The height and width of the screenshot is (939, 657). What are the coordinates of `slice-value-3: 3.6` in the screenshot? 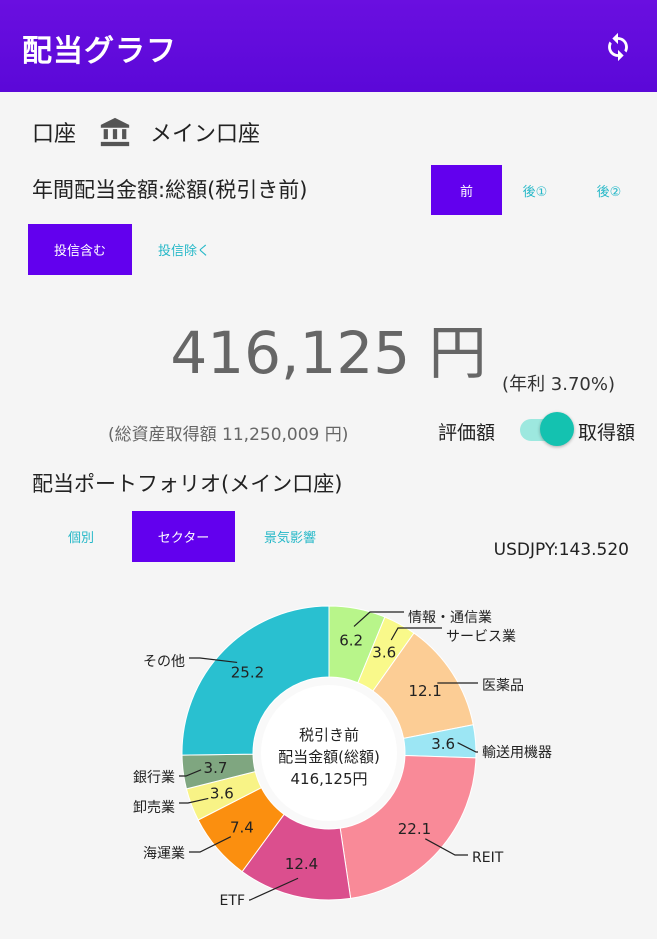 It's located at (443, 744).